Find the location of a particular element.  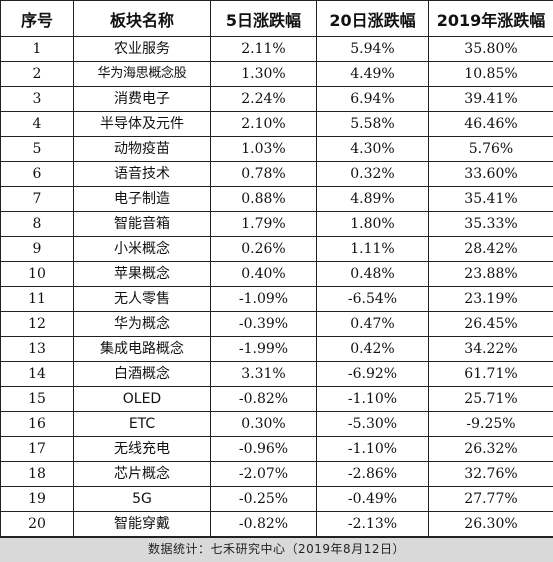

cell-5day-change: -0.39% is located at coordinates (263, 324).